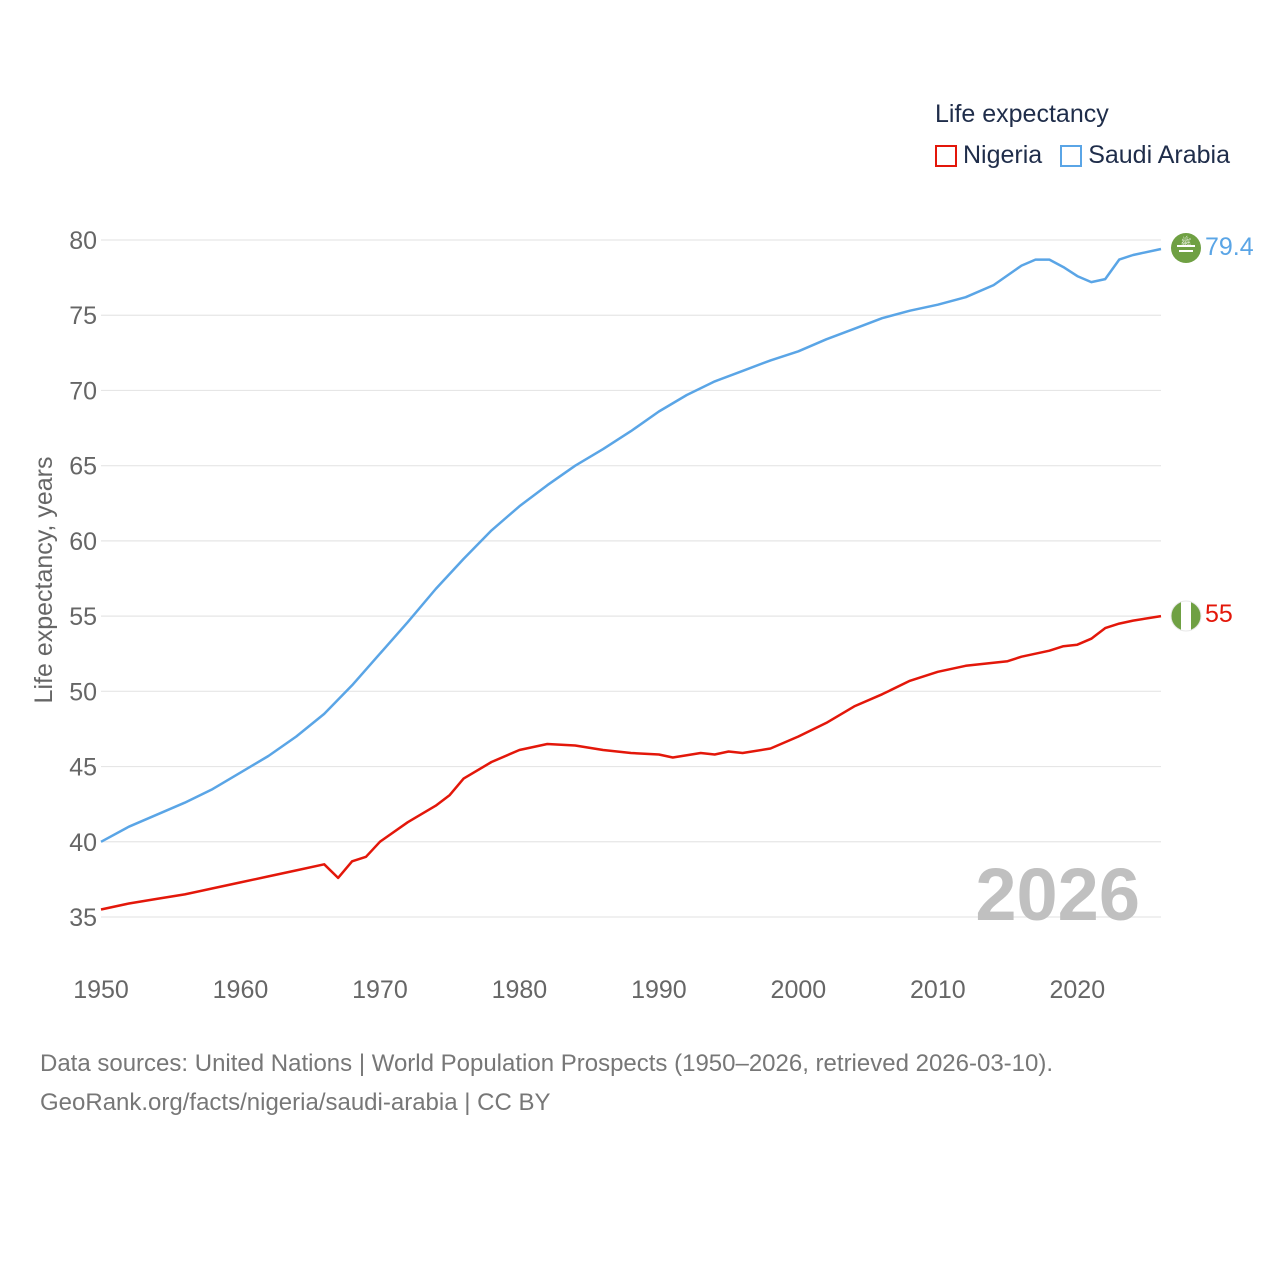 The image size is (1280, 1280). What do you see at coordinates (83, 467) in the screenshot?
I see `y-tick-label: 65` at bounding box center [83, 467].